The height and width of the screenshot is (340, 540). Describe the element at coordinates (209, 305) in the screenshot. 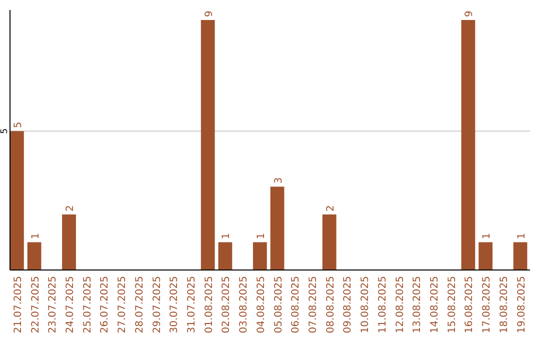

I see `x-tick-label: 01.08.2025` at that location.